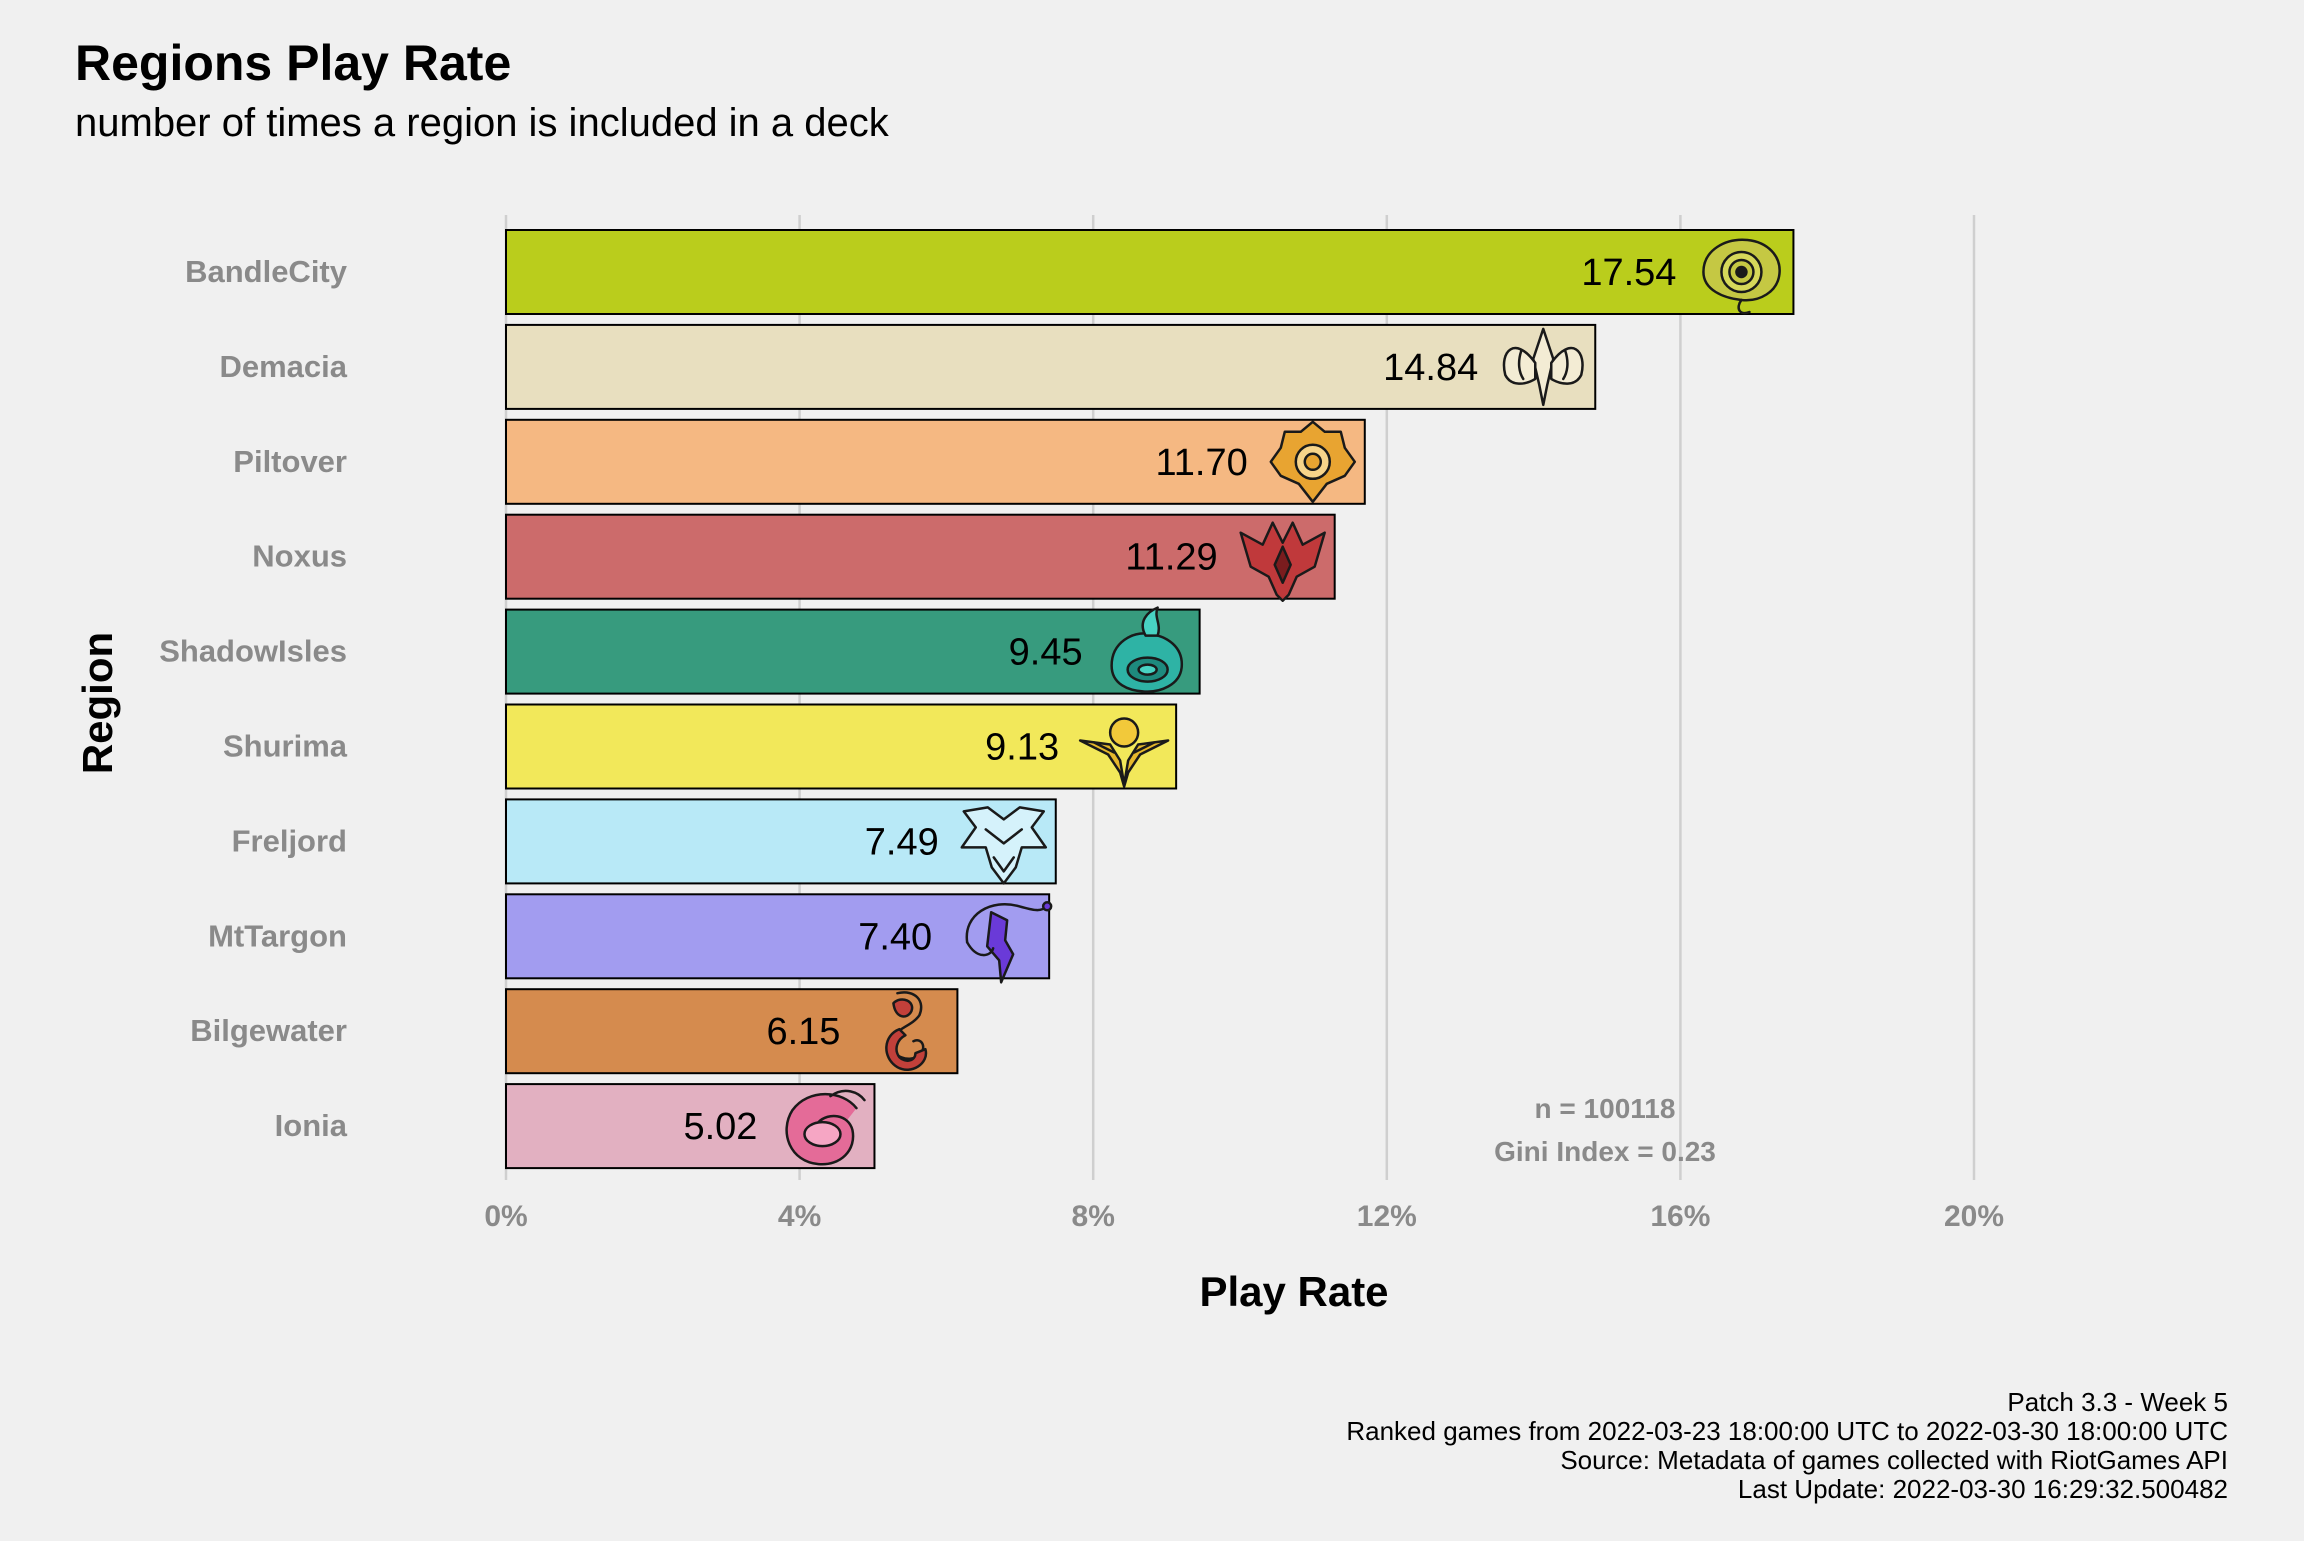 This screenshot has width=2304, height=1541. I want to click on demacia-icon, so click(1543, 367).